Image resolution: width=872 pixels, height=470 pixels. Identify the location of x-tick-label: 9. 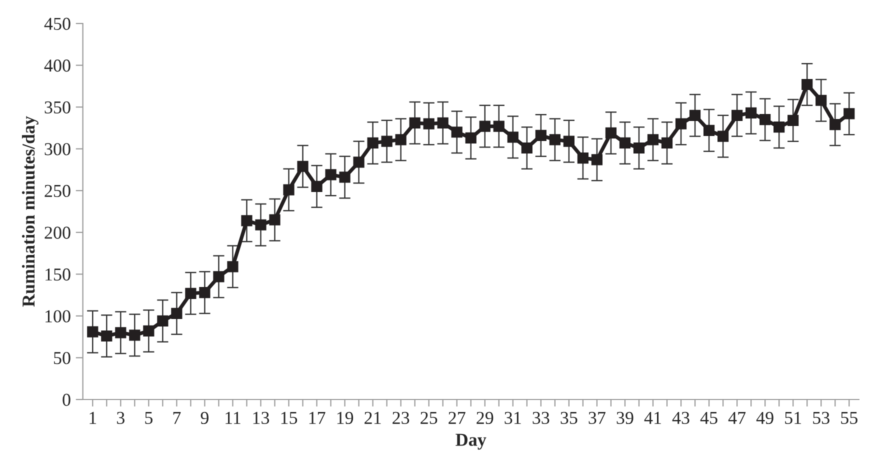
(204, 418).